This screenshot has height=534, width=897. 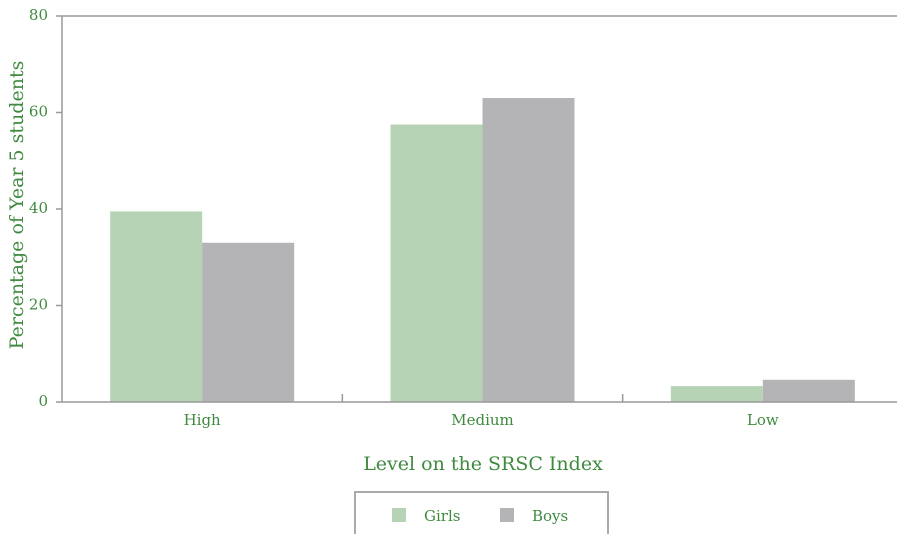 I want to click on y-tick-label: 20, so click(x=38, y=305).